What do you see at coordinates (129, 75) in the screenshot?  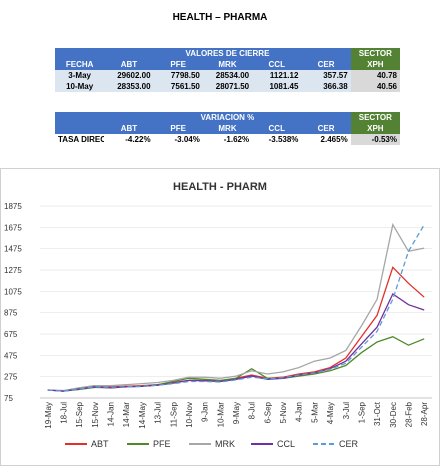 I see `cell: 29602.00` at bounding box center [129, 75].